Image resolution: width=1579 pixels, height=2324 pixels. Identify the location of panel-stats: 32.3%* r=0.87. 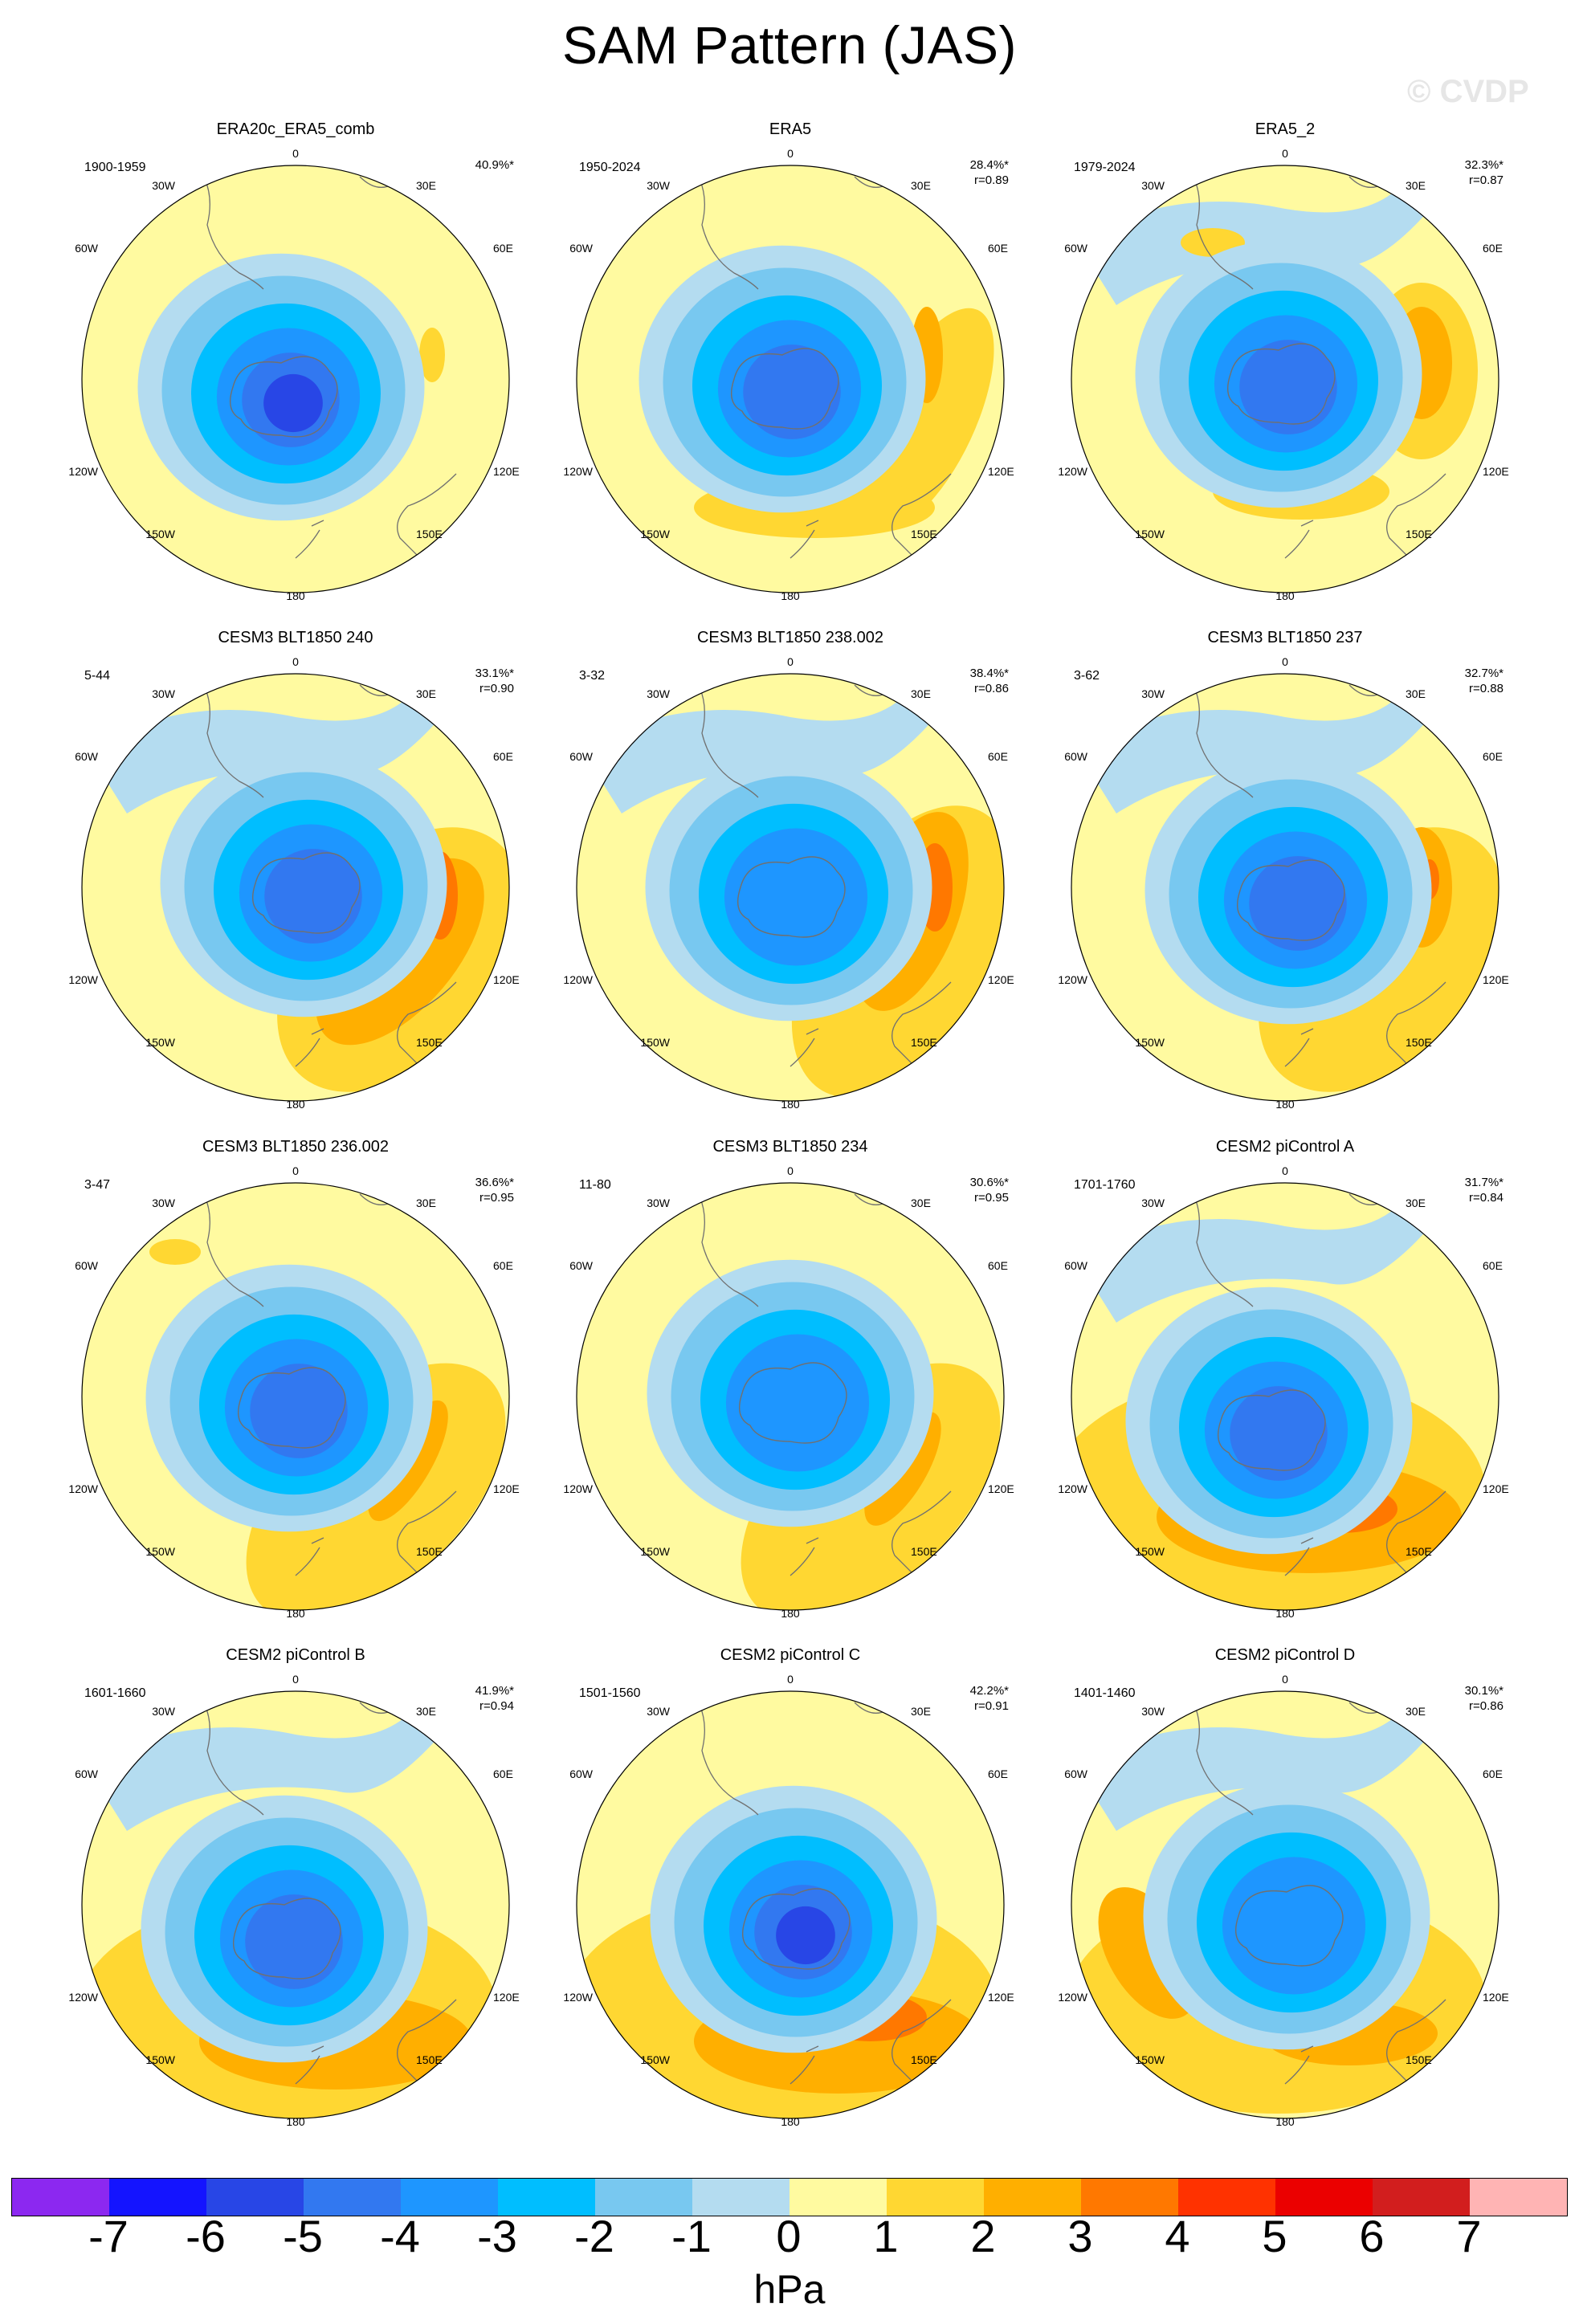
(1484, 173).